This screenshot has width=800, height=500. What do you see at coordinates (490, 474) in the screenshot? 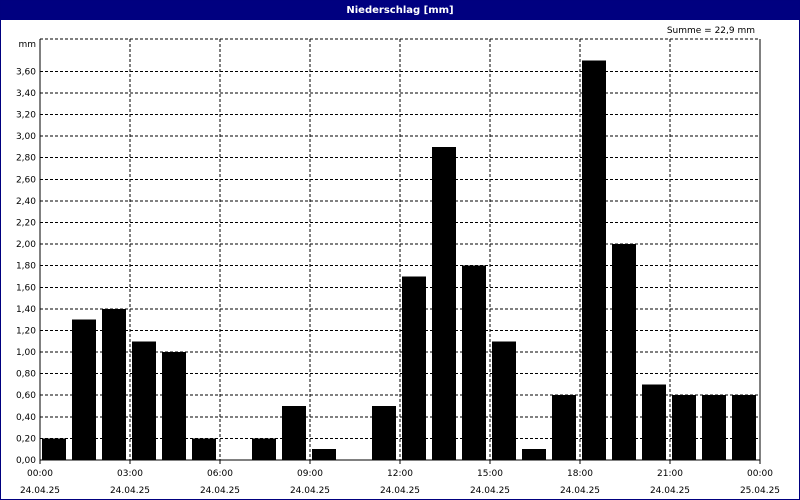
I see `x-tick-time: 15:00` at bounding box center [490, 474].